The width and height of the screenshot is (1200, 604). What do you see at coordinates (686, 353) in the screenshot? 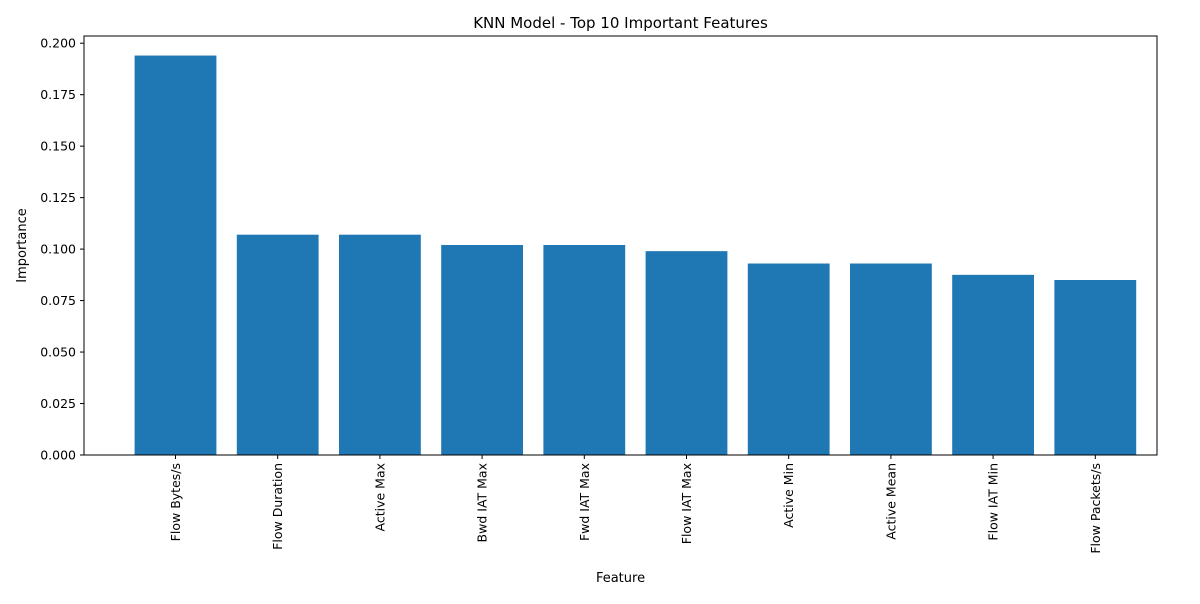
I see `bar-flow-iat-max` at bounding box center [686, 353].